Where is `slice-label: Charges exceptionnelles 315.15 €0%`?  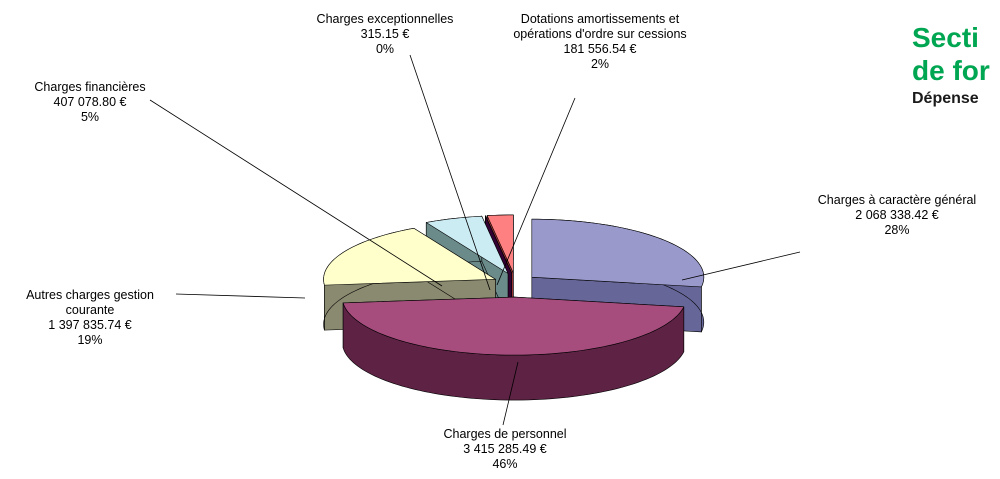 slice-label: Charges exceptionnelles 315.15 €0% is located at coordinates (385, 34).